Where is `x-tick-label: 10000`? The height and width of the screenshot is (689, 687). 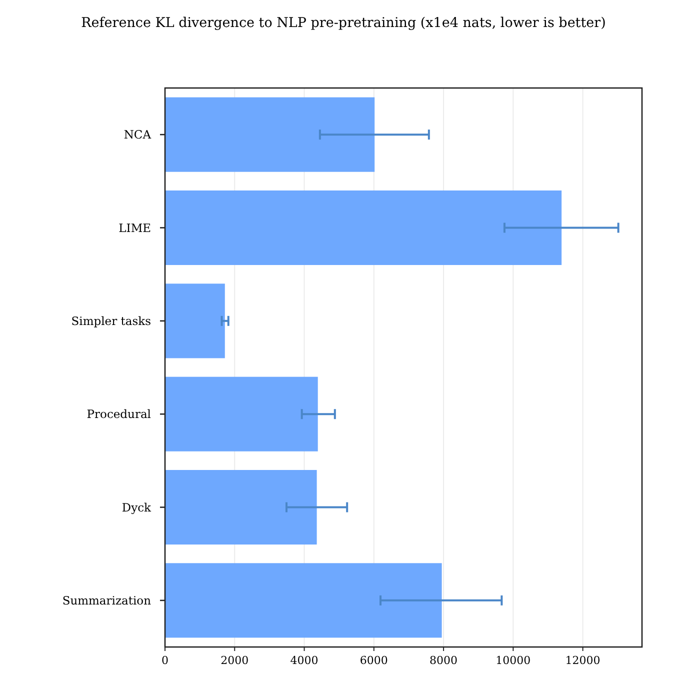
x-tick-label: 10000 is located at coordinates (513, 660).